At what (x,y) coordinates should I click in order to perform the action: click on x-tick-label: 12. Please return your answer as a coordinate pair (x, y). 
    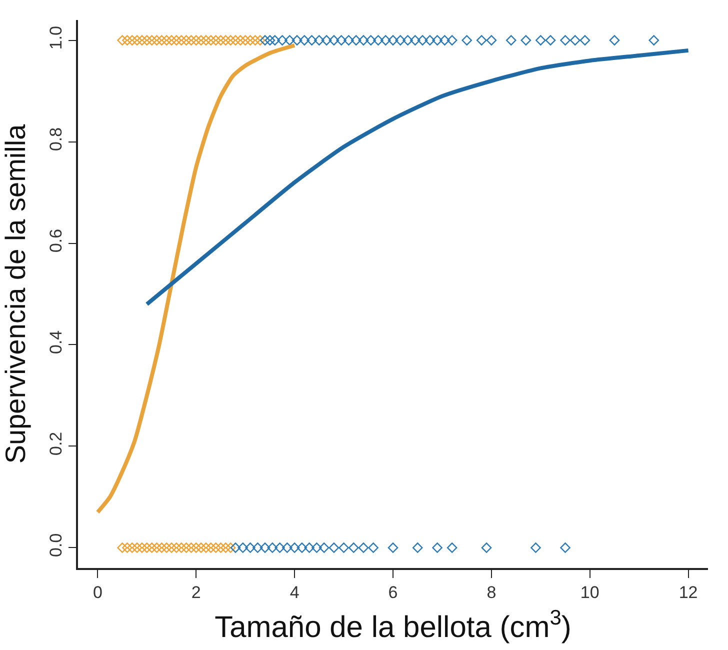
    Looking at the image, I should click on (688, 592).